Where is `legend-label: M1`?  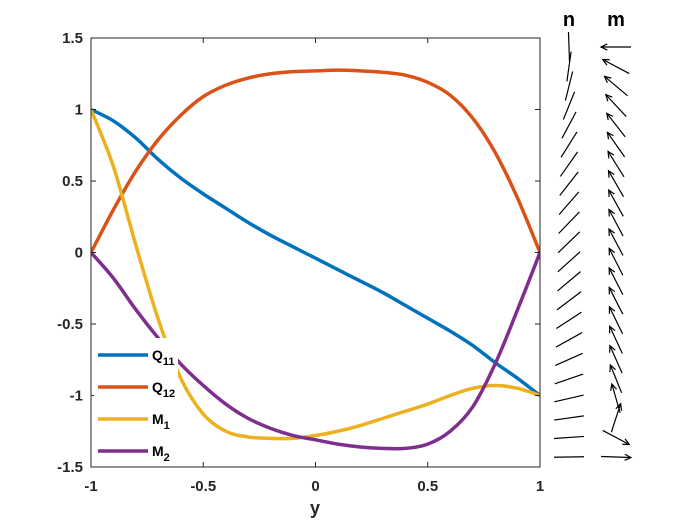
legend-label: M1 is located at coordinates (161, 421).